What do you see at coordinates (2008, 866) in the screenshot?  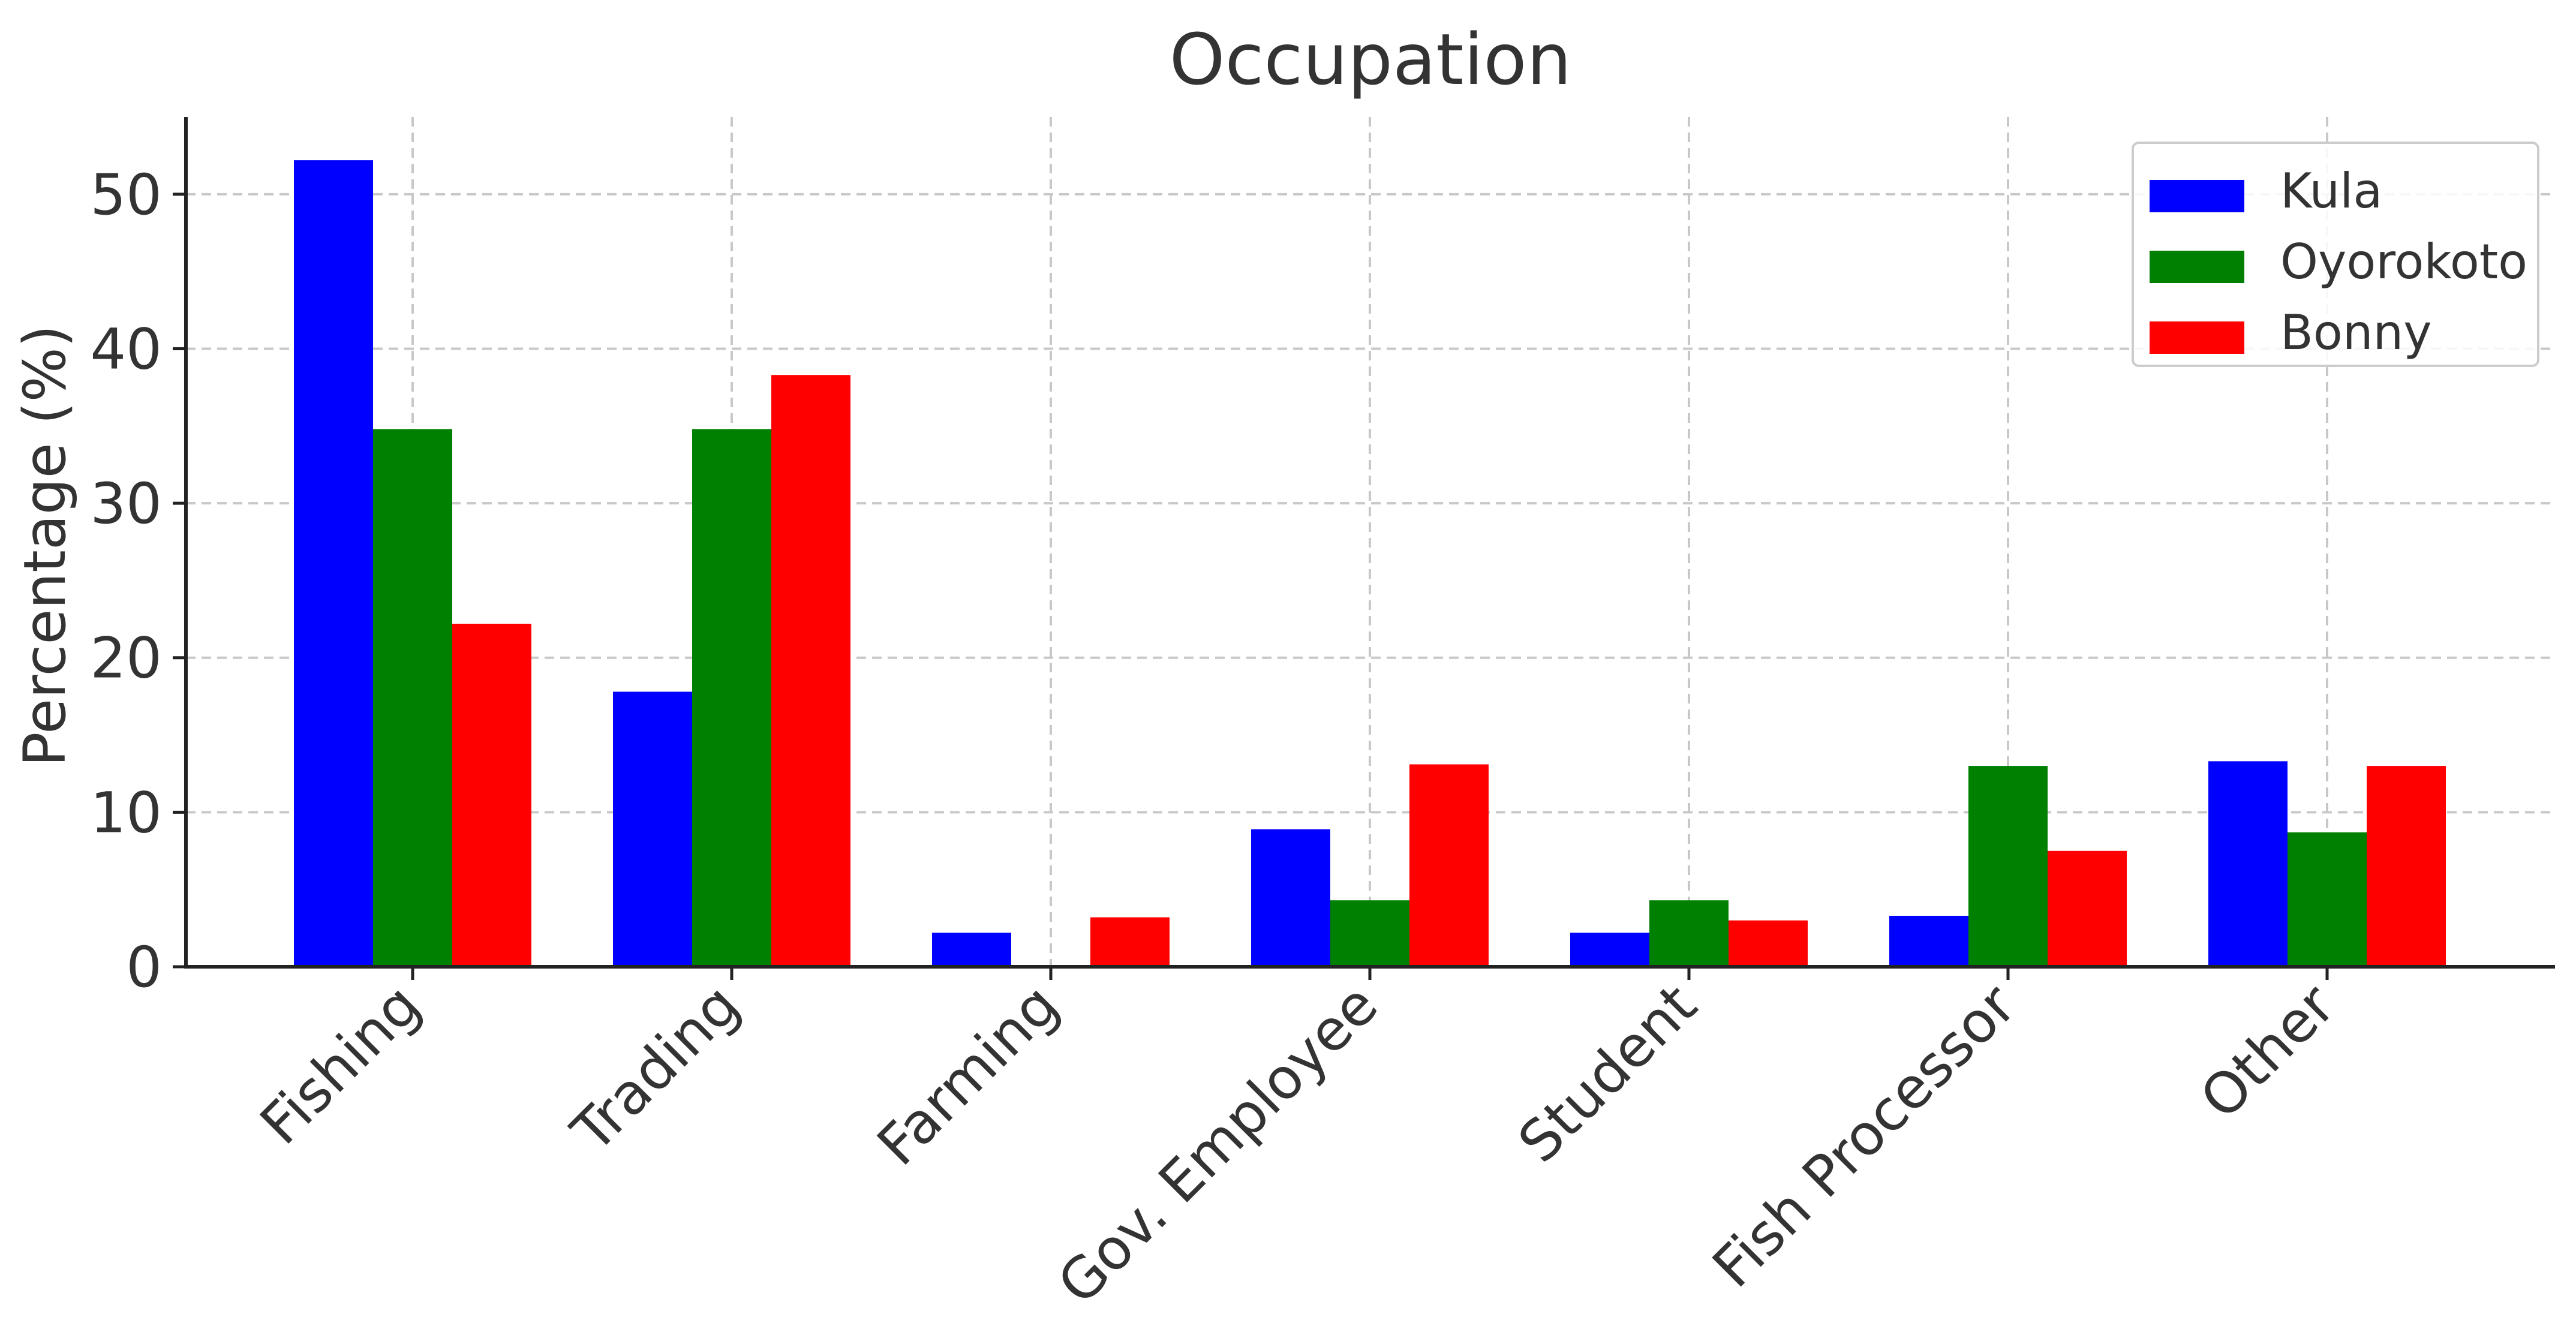 I see `bar-oyorokoto-fish-processor` at bounding box center [2008, 866].